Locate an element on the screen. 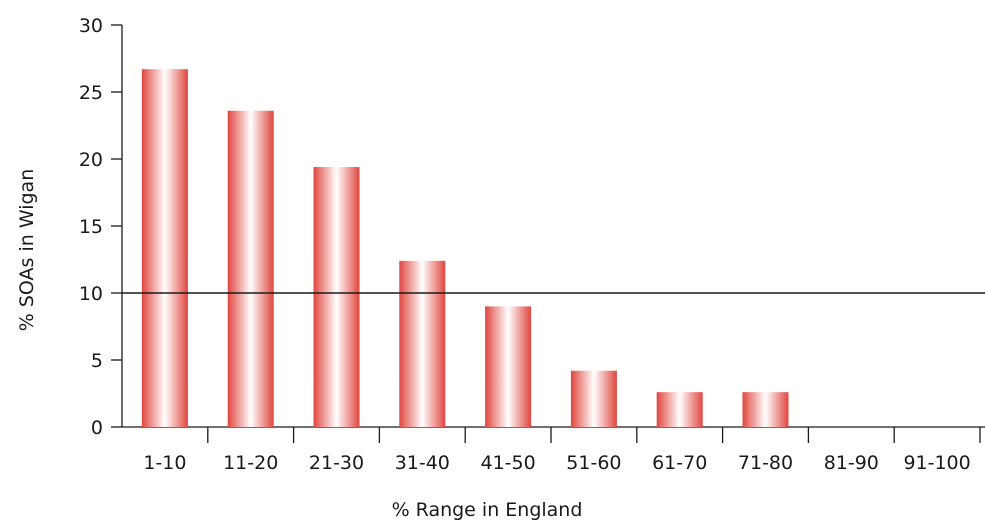  x-tick-label: 51-60 is located at coordinates (593, 463).